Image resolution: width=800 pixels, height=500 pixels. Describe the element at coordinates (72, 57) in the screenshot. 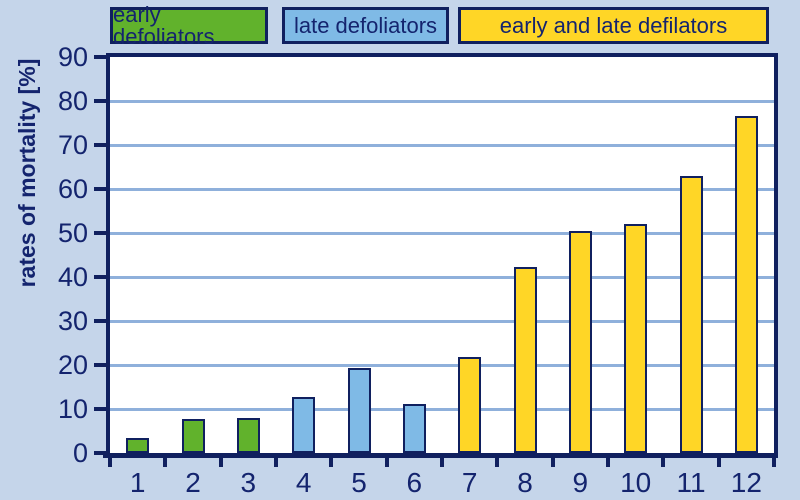

I see `y-tick-label-90: 90` at that location.